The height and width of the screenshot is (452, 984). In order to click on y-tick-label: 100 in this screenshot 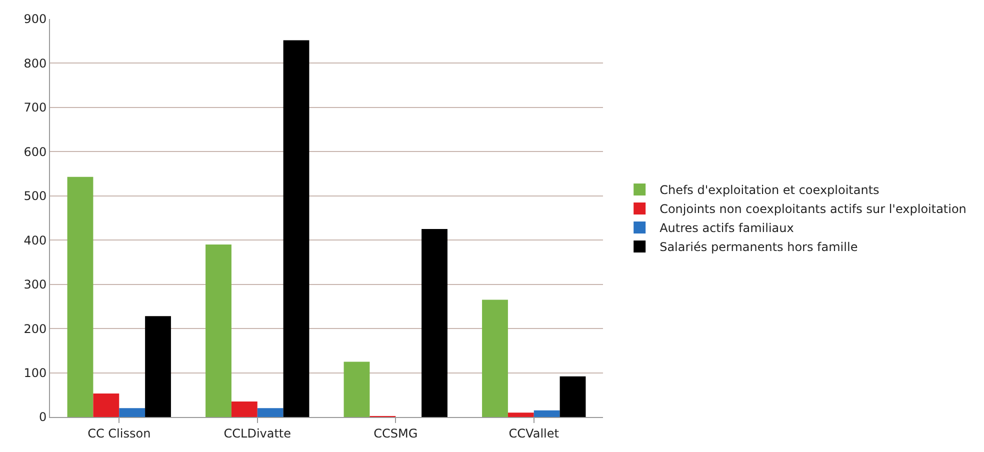, I will do `click(35, 373)`.